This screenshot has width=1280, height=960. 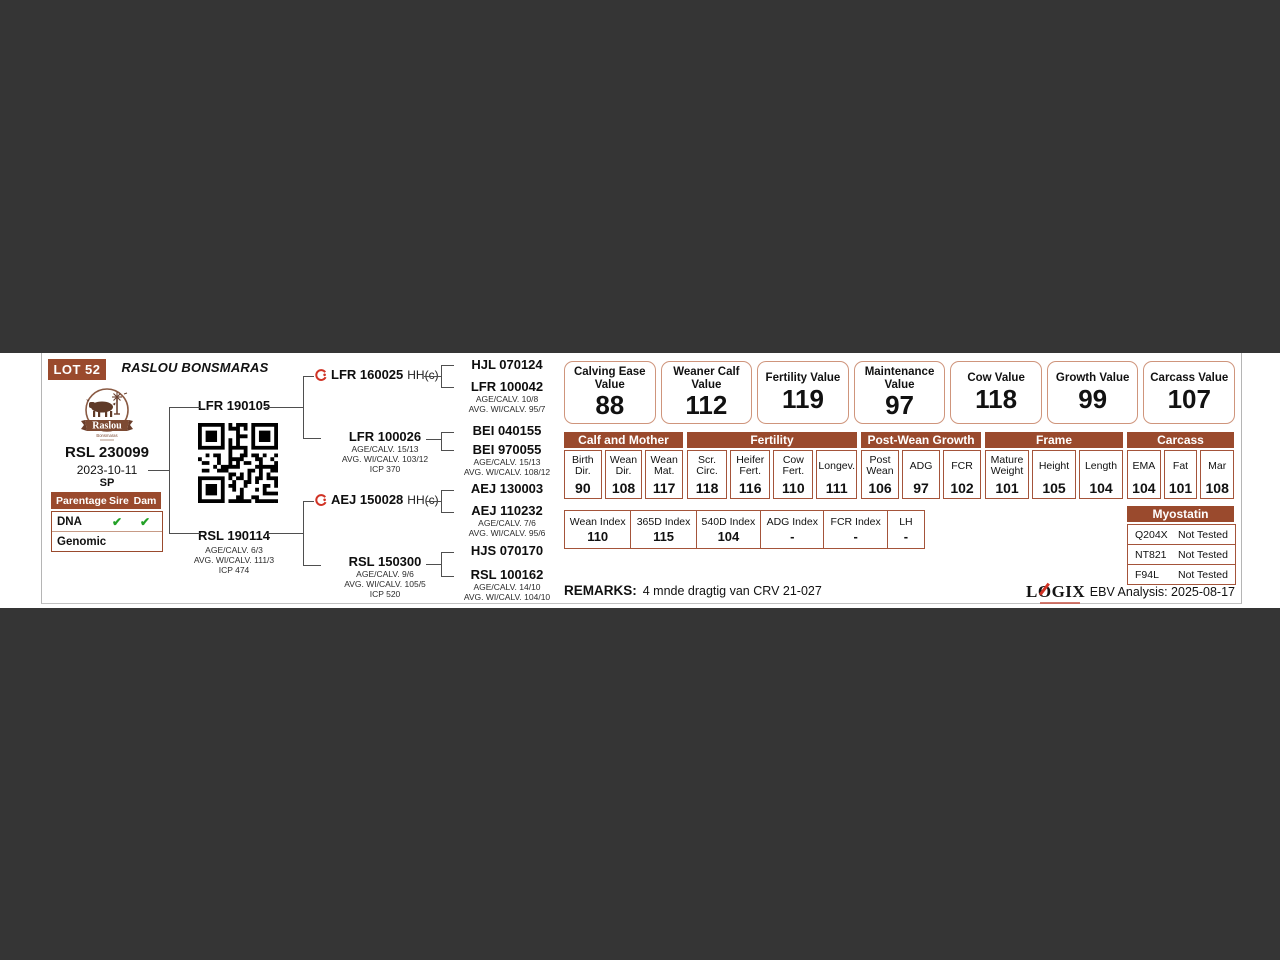 I want to click on ebv-cell: EMA 104, so click(x=1144, y=474).